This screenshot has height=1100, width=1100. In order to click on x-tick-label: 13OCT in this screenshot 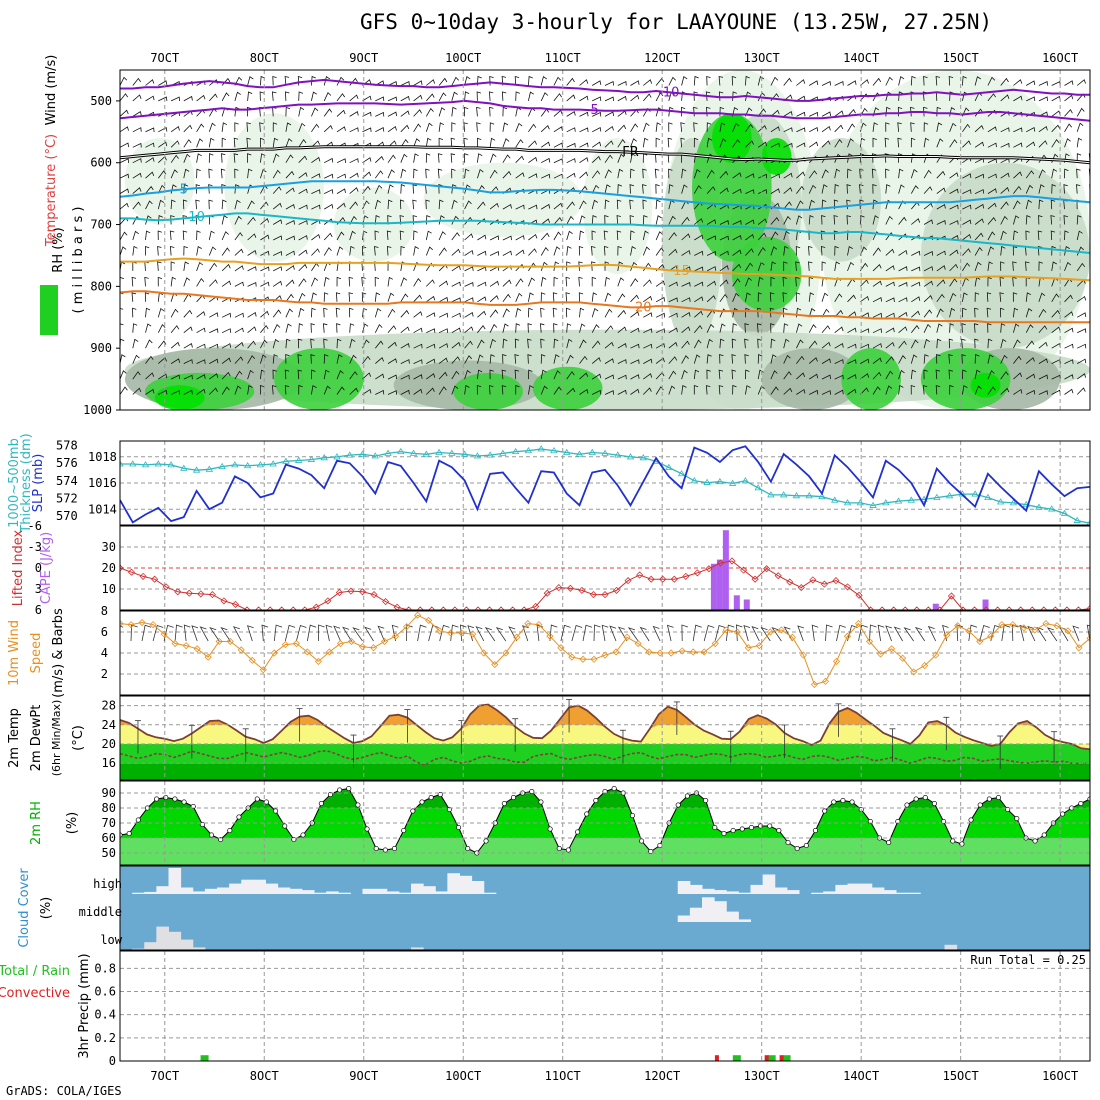, I will do `click(762, 58)`.